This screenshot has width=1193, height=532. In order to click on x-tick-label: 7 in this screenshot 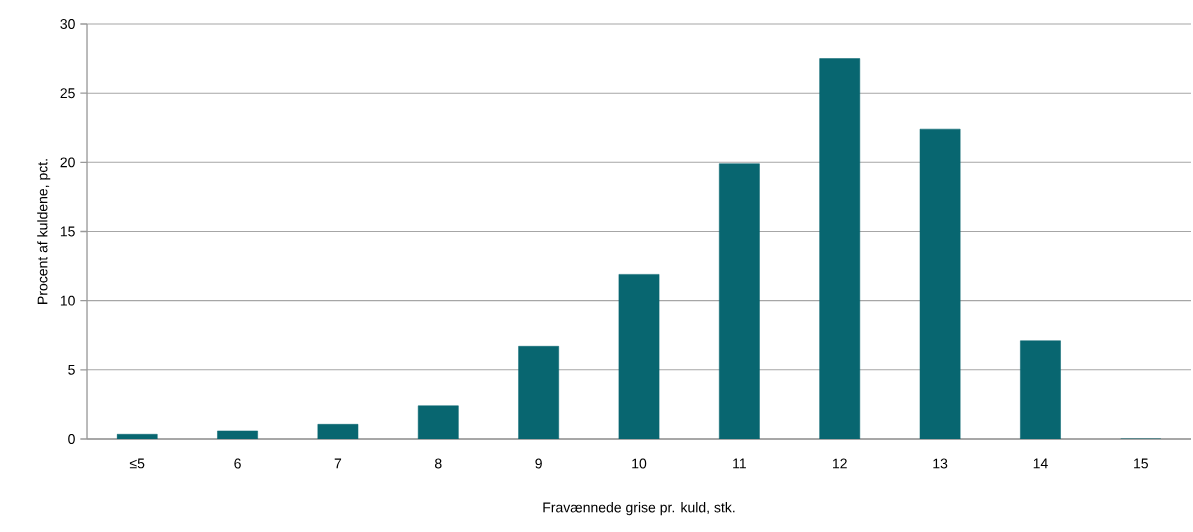, I will do `click(338, 463)`.